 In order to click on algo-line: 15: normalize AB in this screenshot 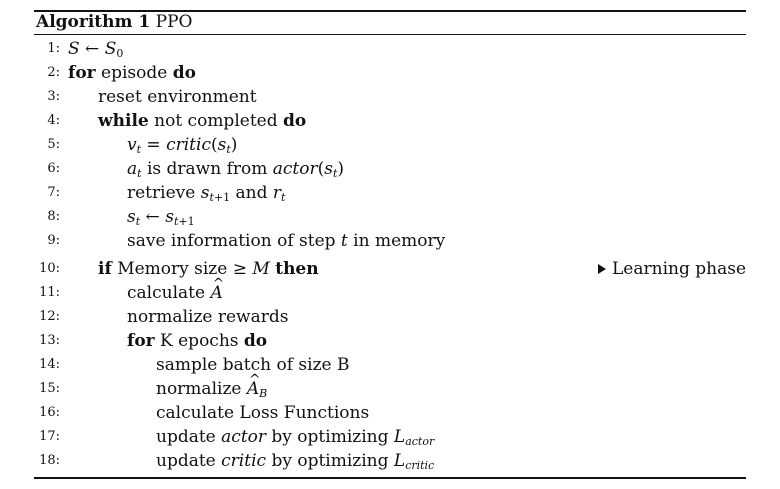, I will do `click(390, 384)`.